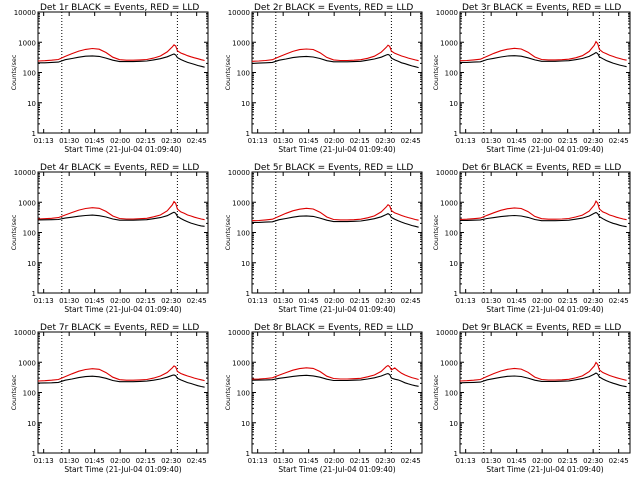 Image resolution: width=640 pixels, height=480 pixels. What do you see at coordinates (541, 328) in the screenshot?
I see `panel-title: Det 9r BLACK = Events, RED = LLD` at bounding box center [541, 328].